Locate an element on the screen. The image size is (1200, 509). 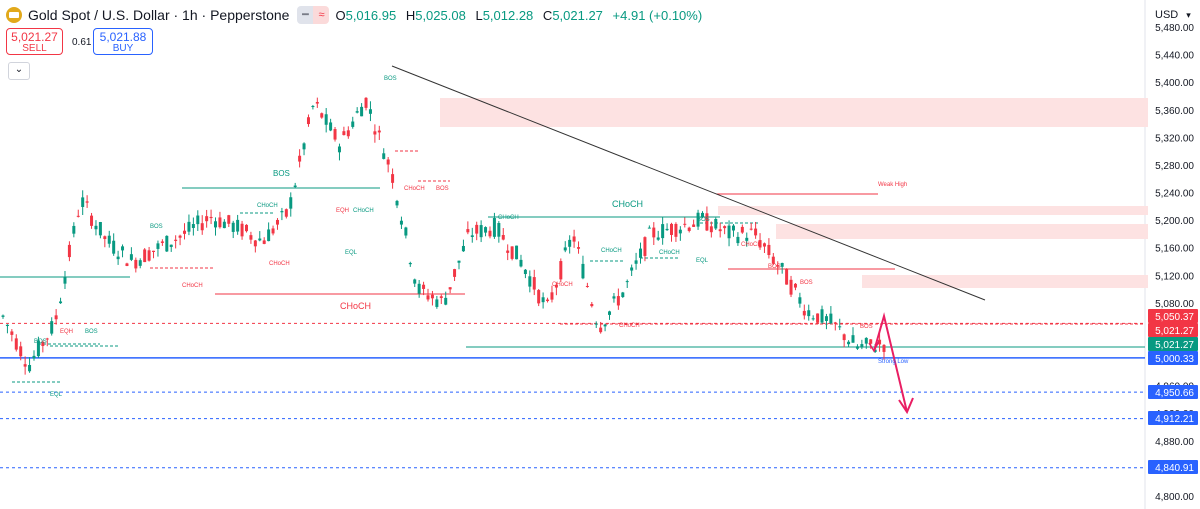
price-axis-tag-label: 5,021.27 is located at coordinates (1174, 331).